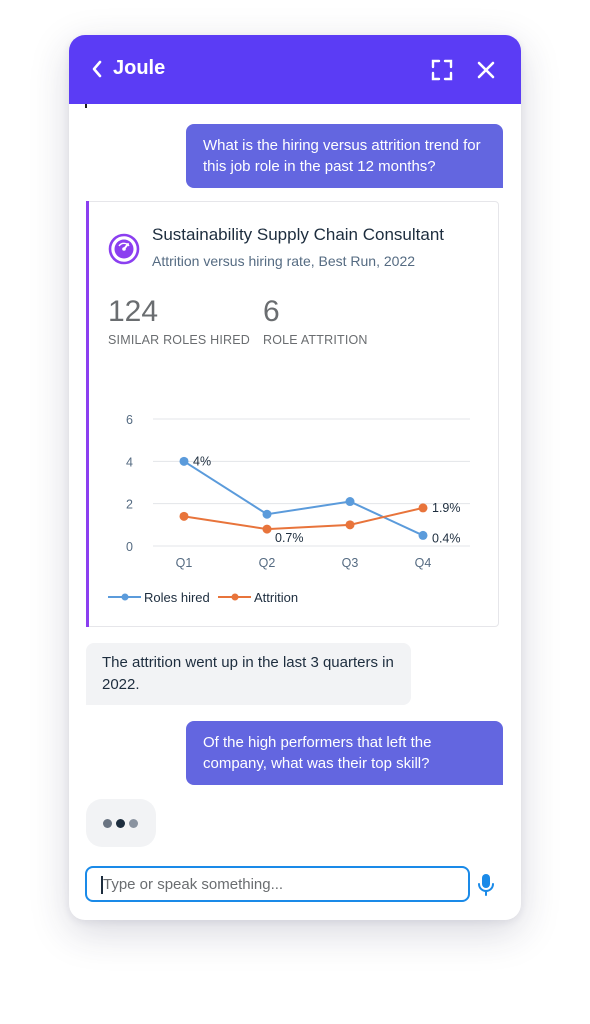  What do you see at coordinates (102, 885) in the screenshot?
I see `text-caret` at bounding box center [102, 885].